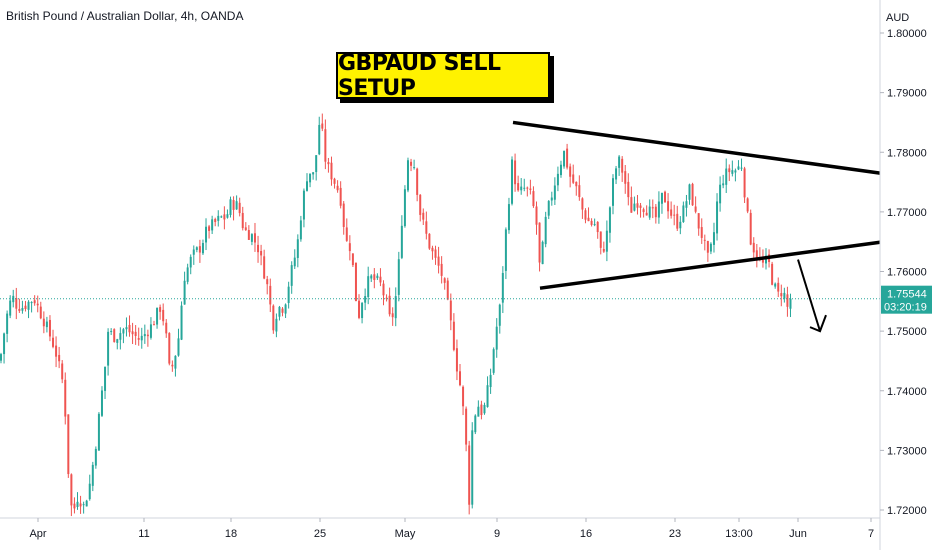 This screenshot has width=932, height=555. What do you see at coordinates (897, 18) in the screenshot?
I see `price-axis-unit: AUD` at bounding box center [897, 18].